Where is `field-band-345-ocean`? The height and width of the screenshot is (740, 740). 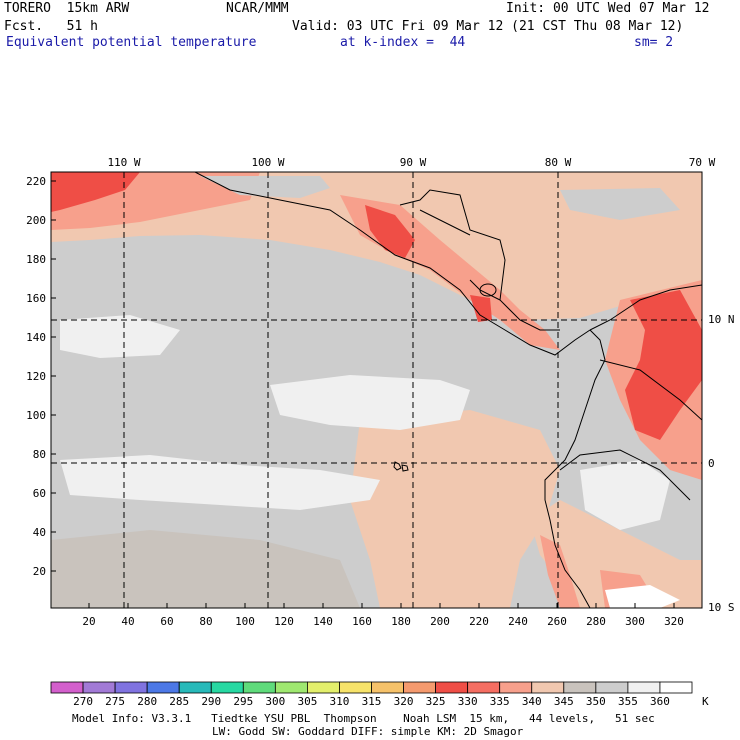 field-band-345-ocean is located at coordinates (455, 509).